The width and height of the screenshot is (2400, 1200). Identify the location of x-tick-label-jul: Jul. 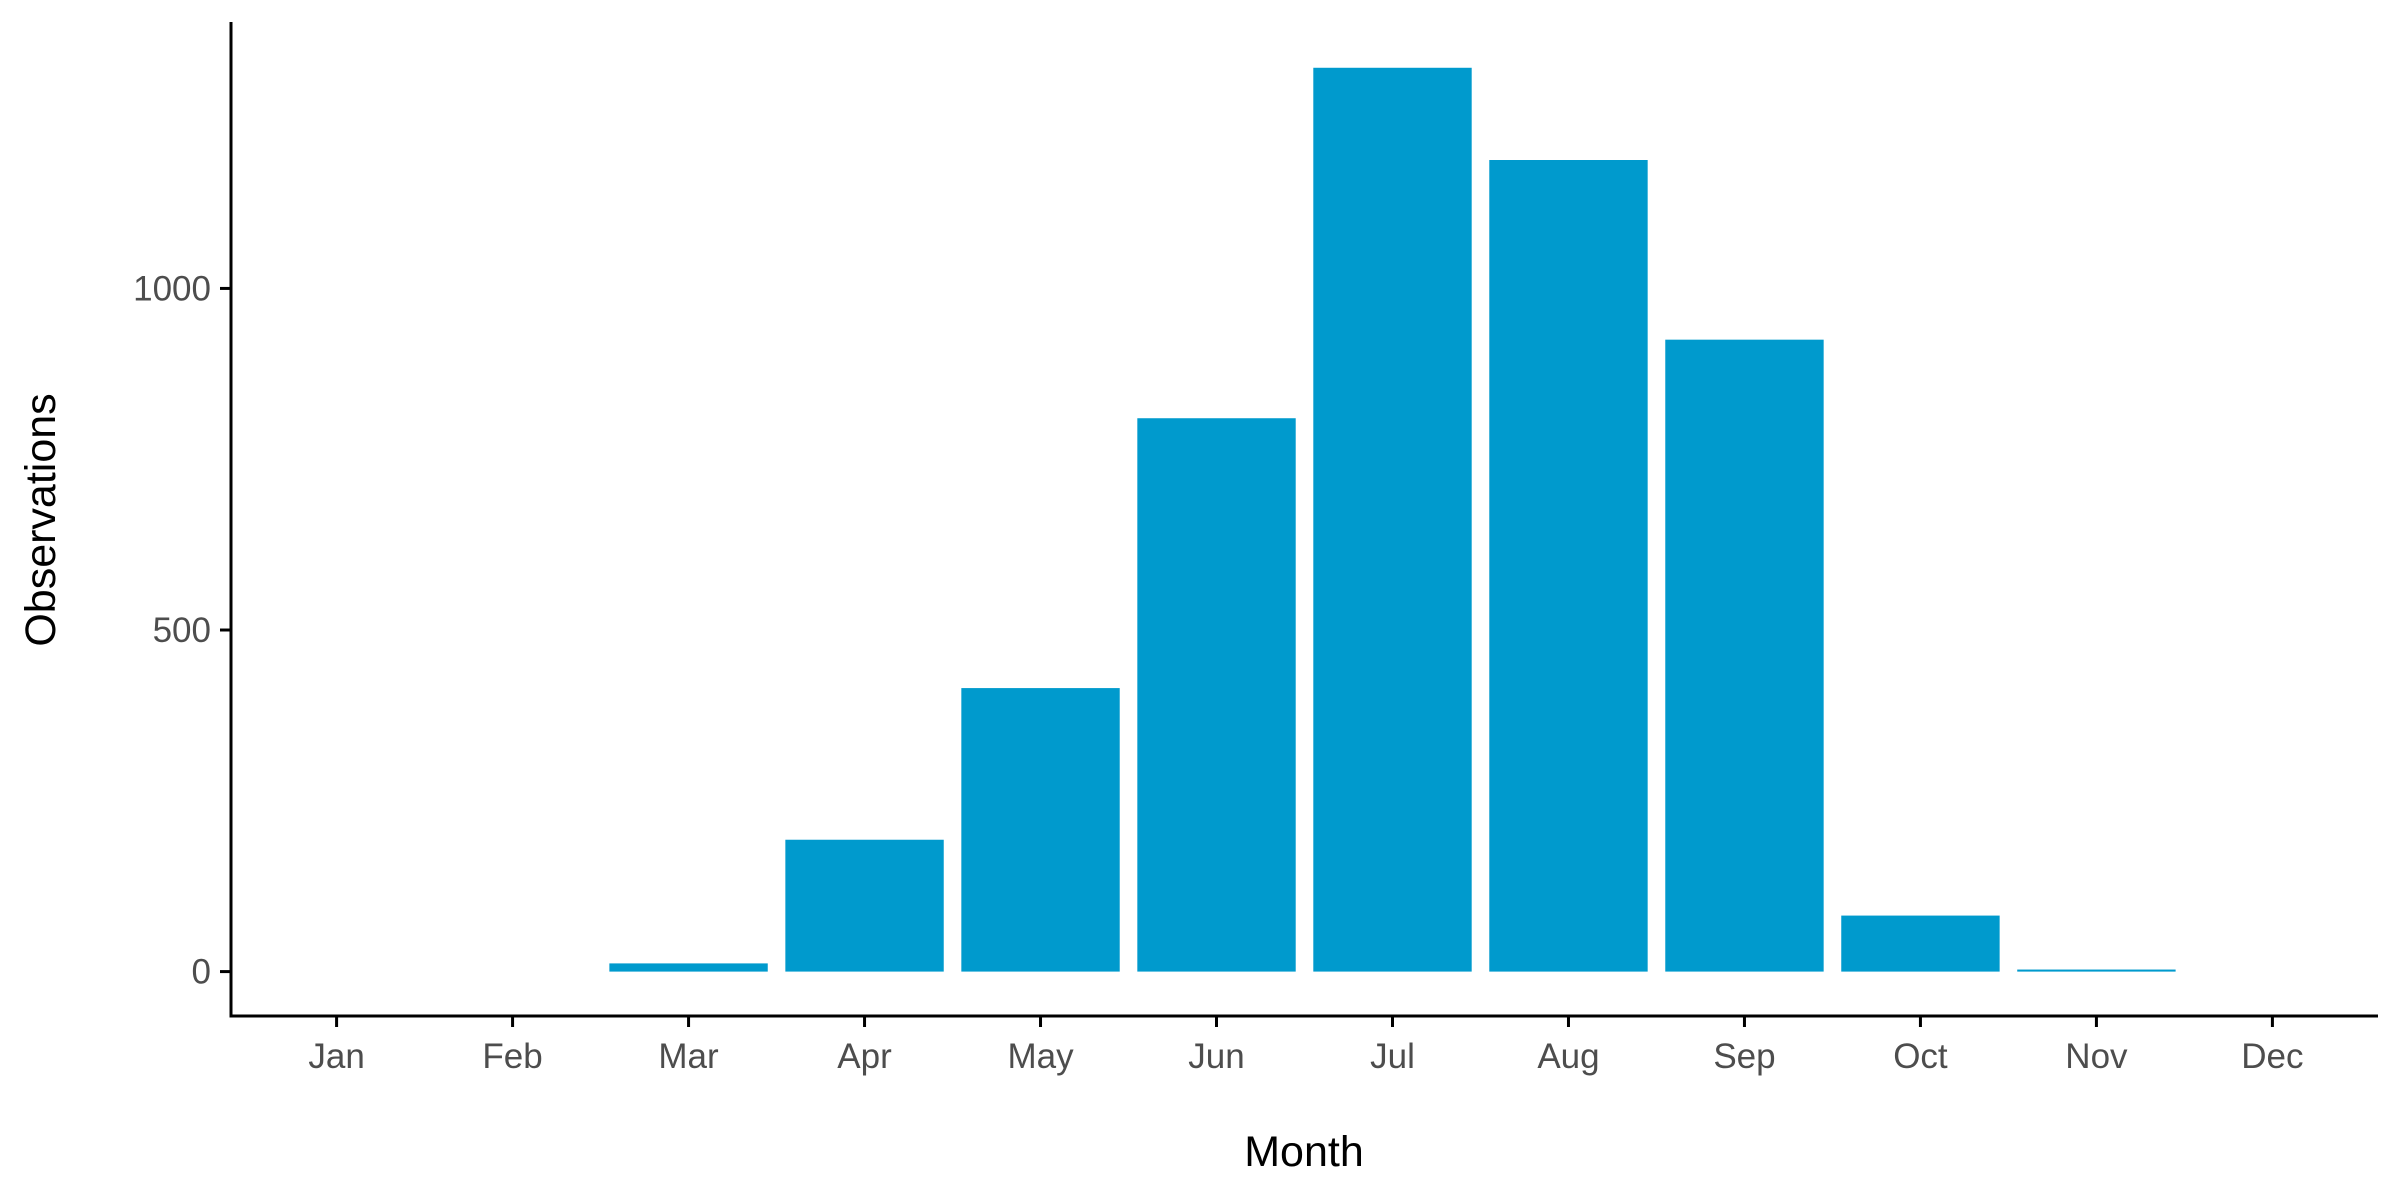
(1392, 1056).